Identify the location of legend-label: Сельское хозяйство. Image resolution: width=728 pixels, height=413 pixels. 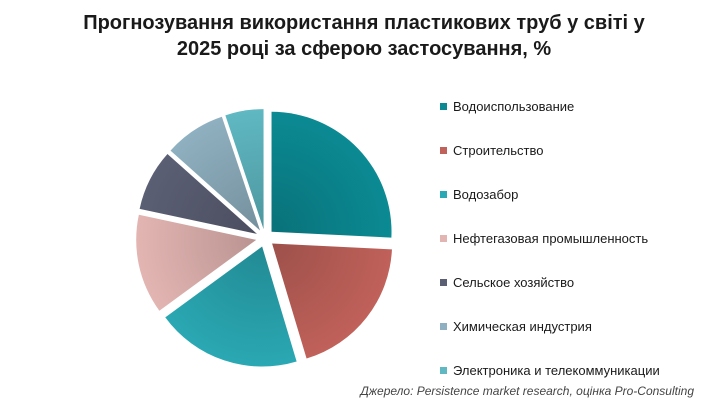
(514, 282).